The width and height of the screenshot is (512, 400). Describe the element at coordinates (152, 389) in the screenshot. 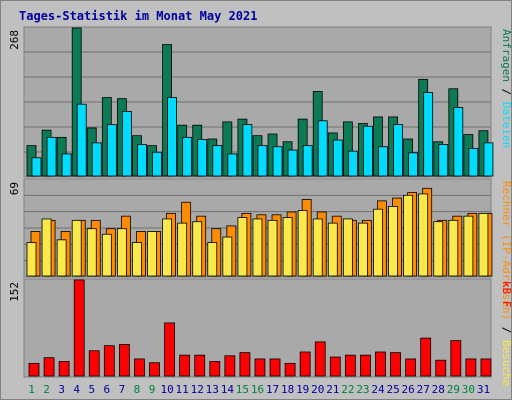

I see `day-label: 9` at that location.